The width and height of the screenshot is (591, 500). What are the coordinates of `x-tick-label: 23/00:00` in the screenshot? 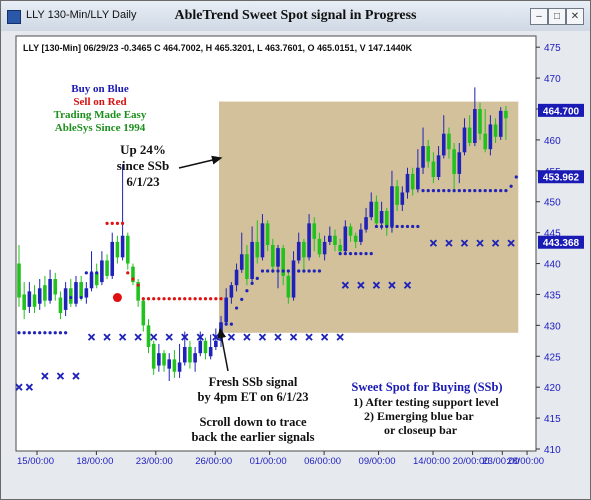 It's located at (154, 461).